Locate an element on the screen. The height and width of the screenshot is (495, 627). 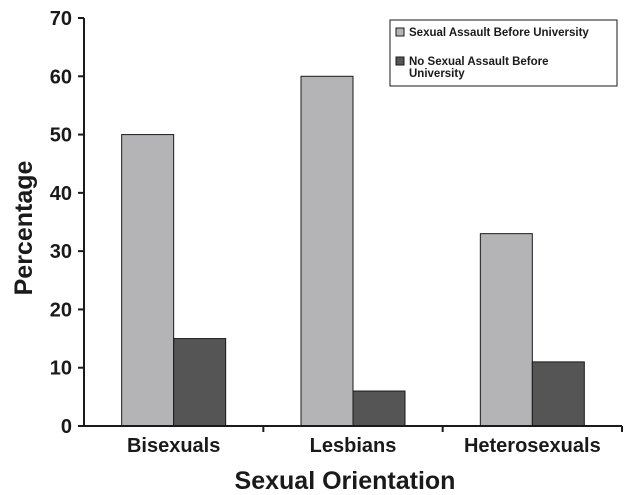
legend-box is located at coordinates (503, 53).